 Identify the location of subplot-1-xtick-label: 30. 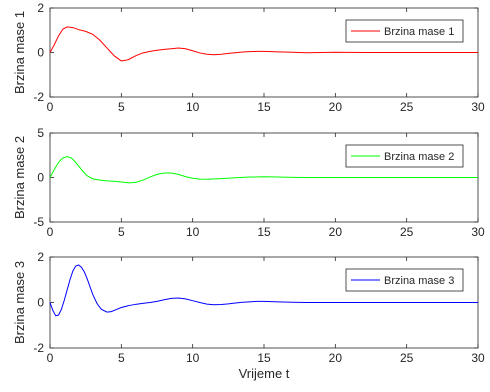
(478, 107).